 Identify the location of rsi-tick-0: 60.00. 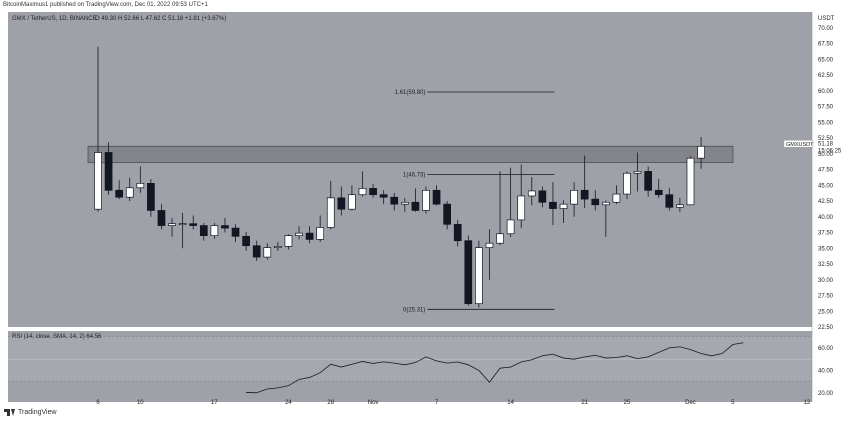
(826, 349).